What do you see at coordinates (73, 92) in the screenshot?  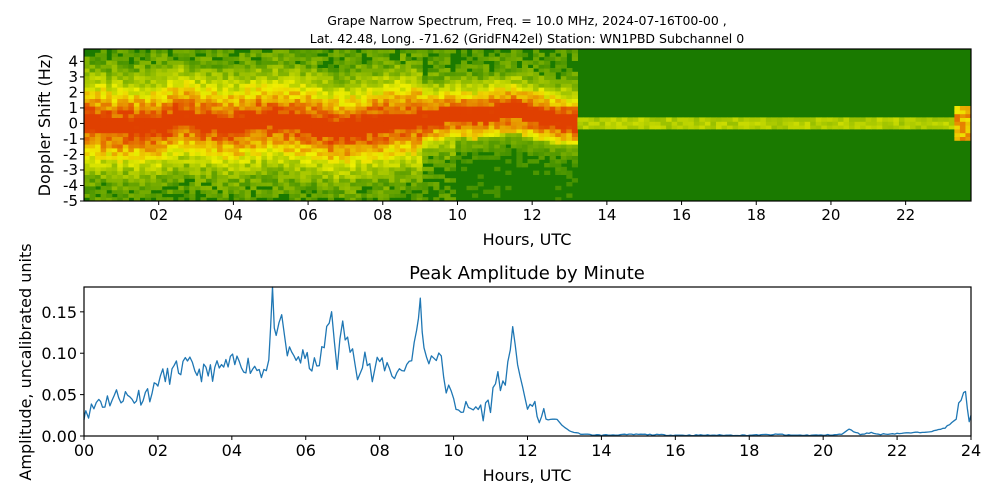 I see `spectrogram-y-tick-label: 2` at bounding box center [73, 92].